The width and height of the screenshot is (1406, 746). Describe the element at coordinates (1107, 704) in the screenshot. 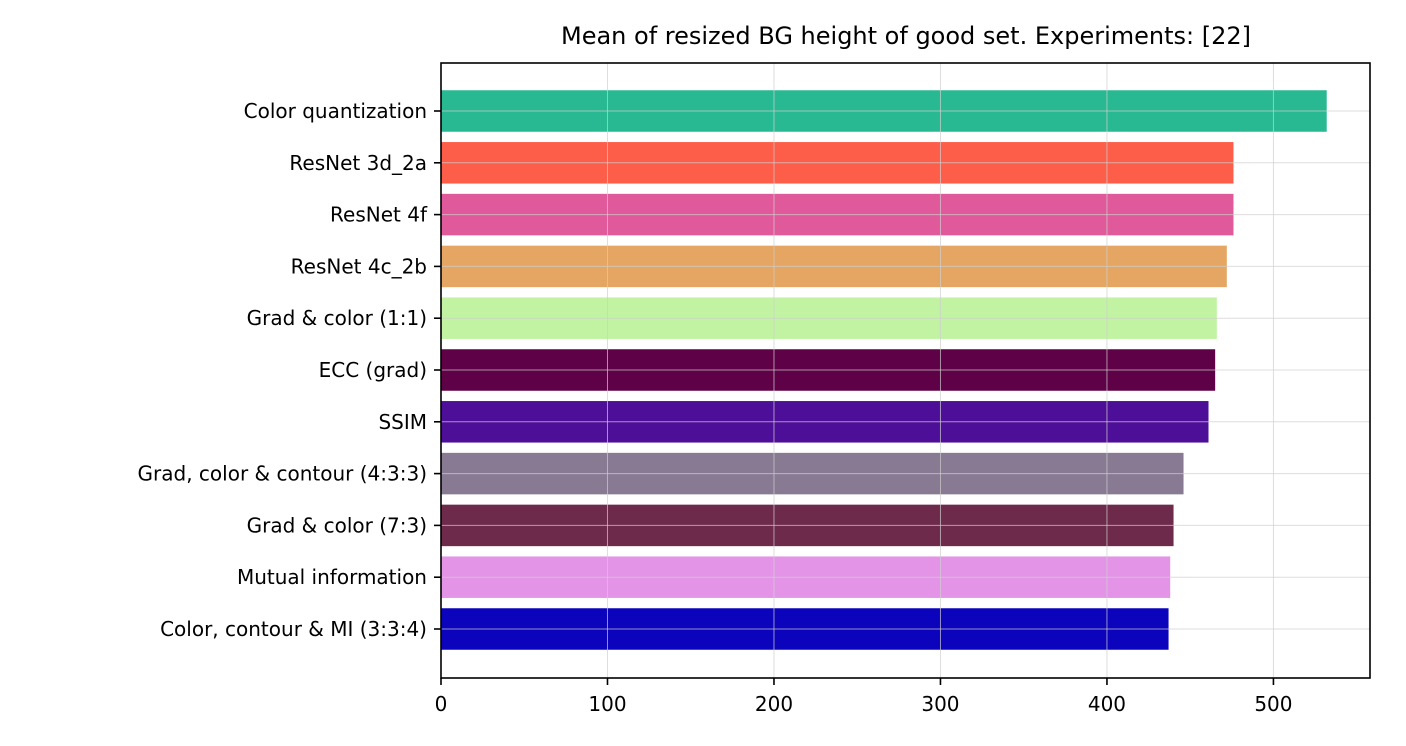

I see `x-tick-label: 400` at that location.